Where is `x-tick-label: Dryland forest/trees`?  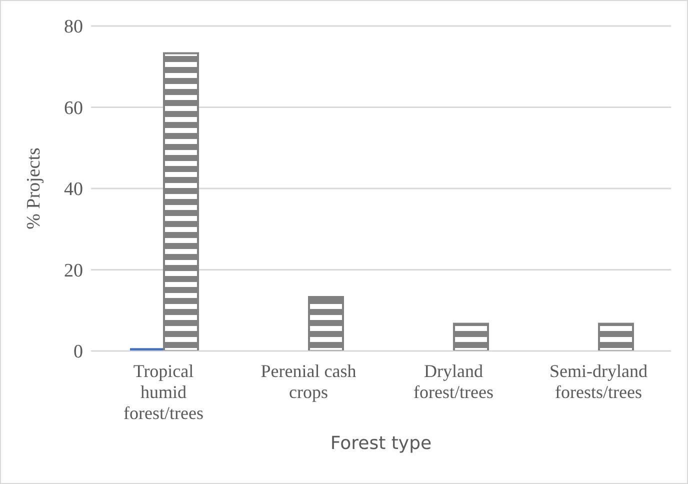
x-tick-label: Dryland forest/trees is located at coordinates (454, 381).